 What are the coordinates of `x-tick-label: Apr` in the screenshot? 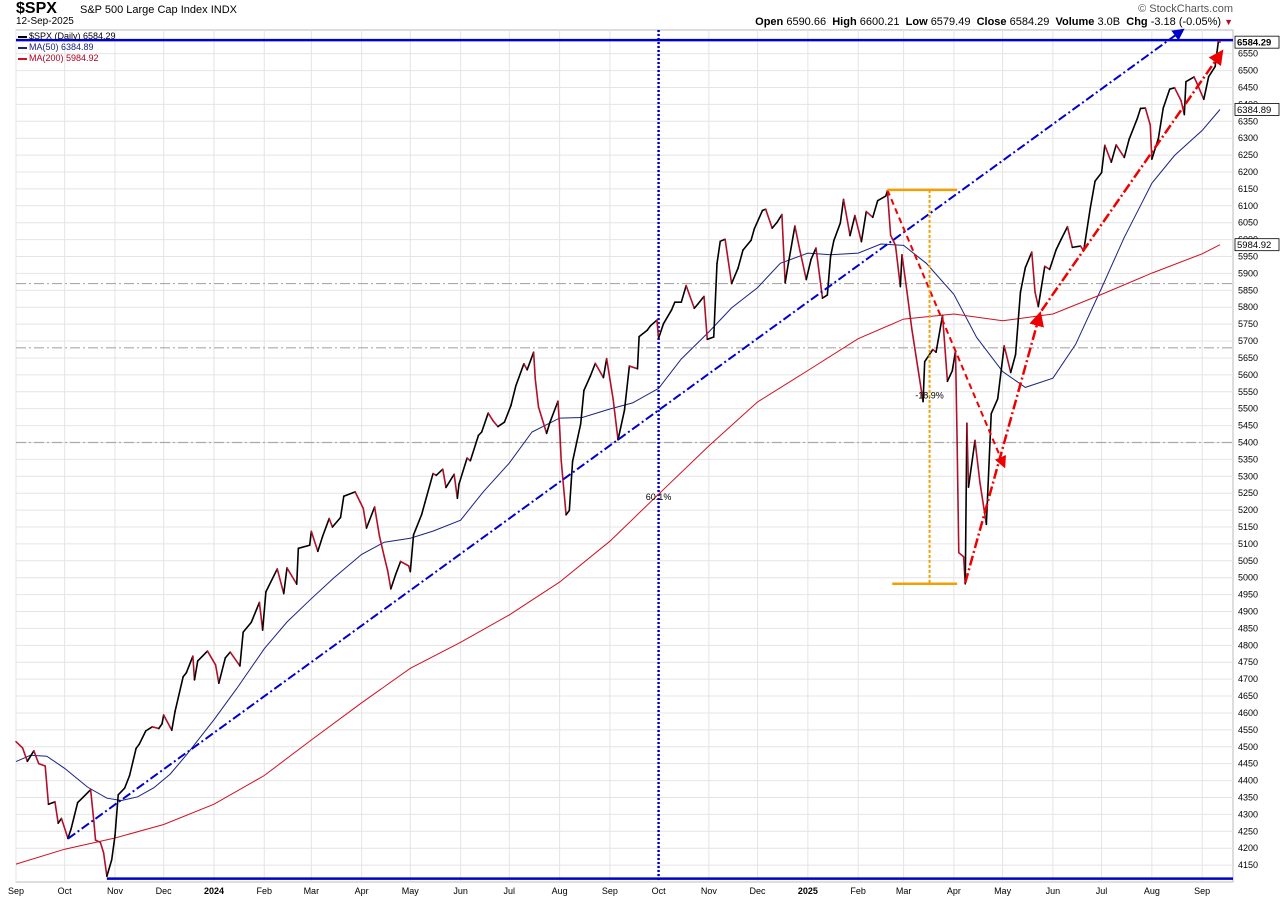 It's located at (954, 891).